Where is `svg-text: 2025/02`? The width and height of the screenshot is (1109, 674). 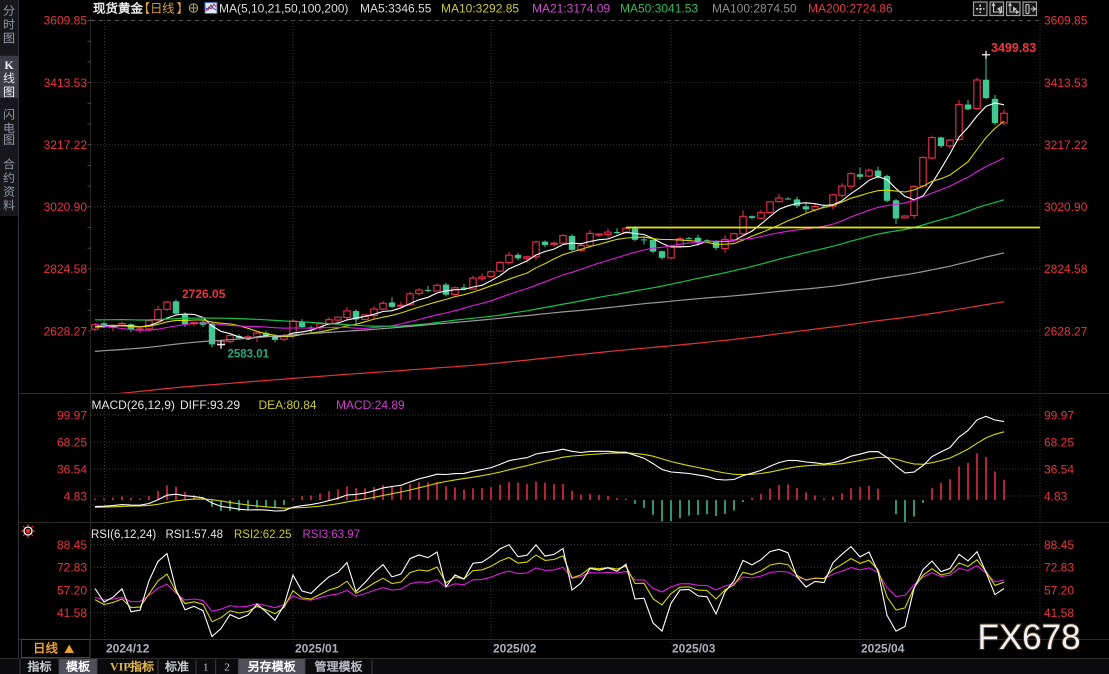
svg-text: 2025/02 is located at coordinates (515, 649).